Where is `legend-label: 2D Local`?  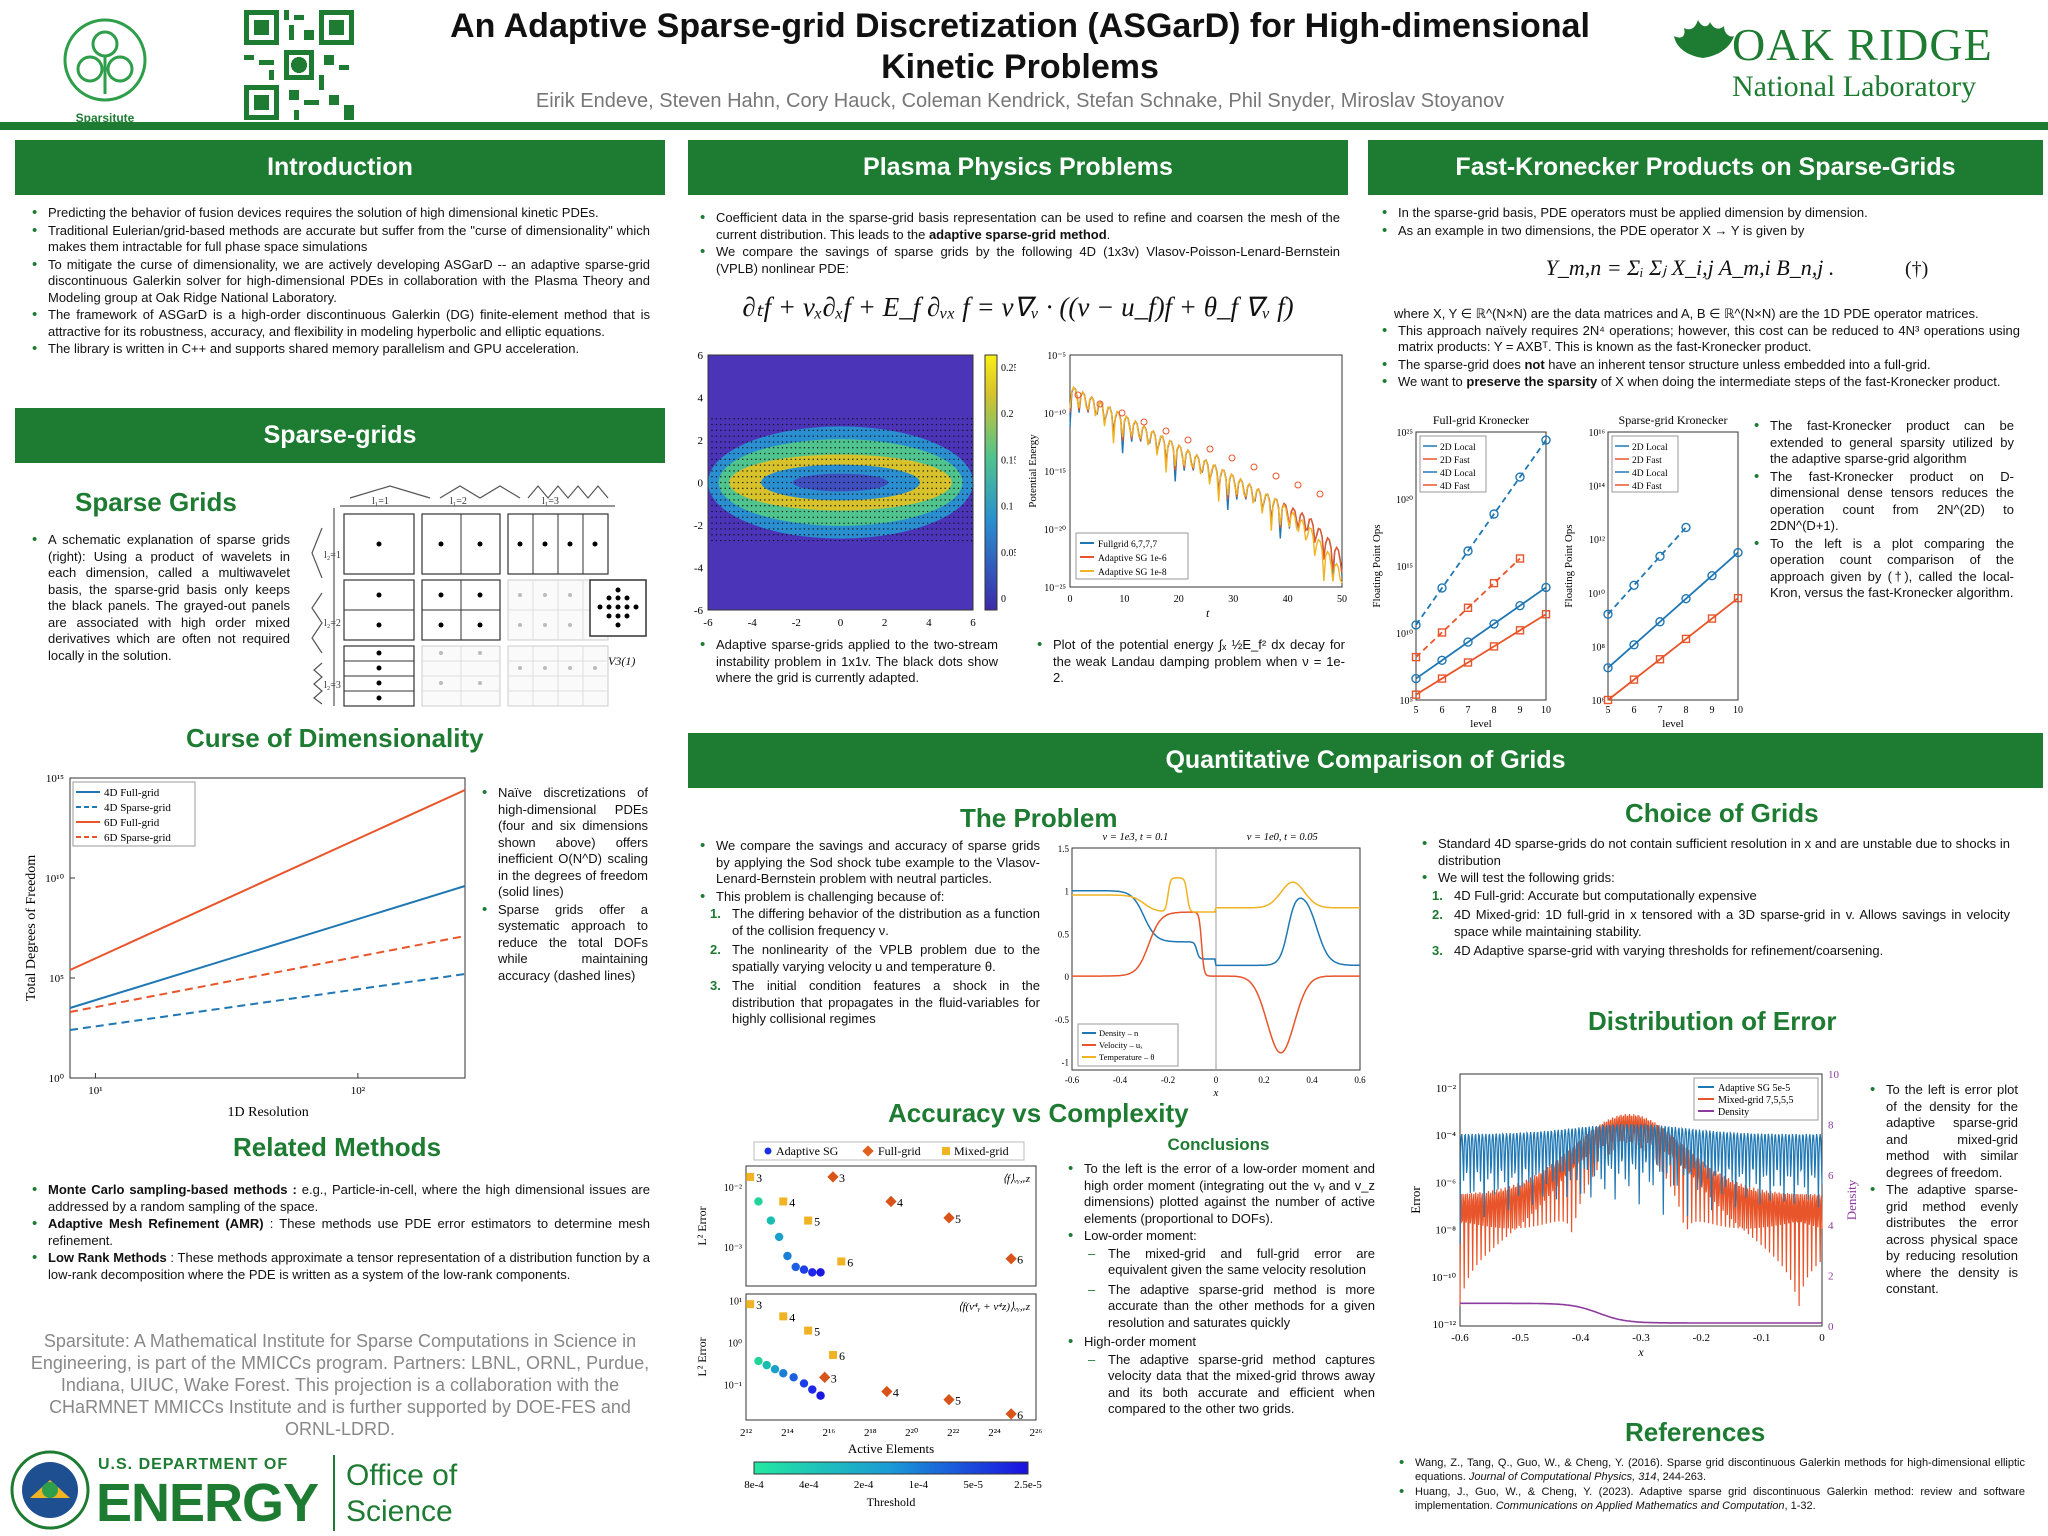 legend-label: 2D Local is located at coordinates (1458, 448).